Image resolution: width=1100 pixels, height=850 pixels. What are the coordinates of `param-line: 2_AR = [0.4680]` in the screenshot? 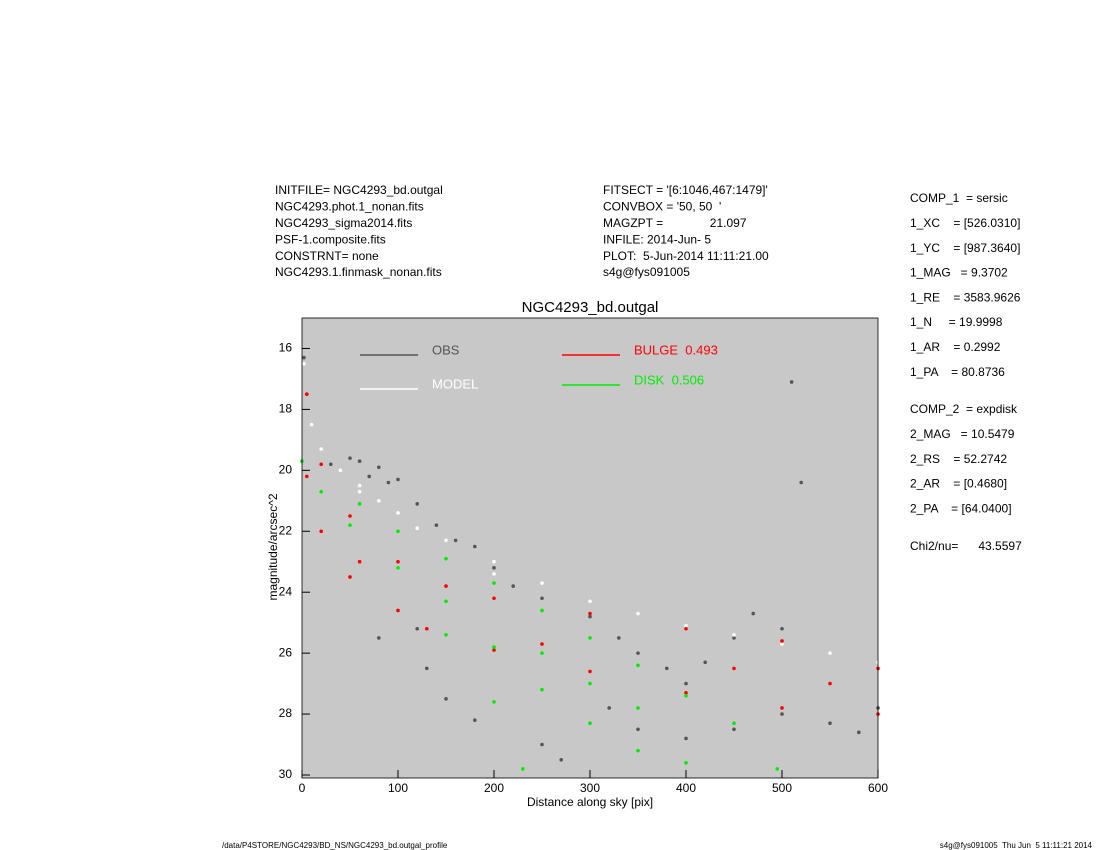 It's located at (958, 484).